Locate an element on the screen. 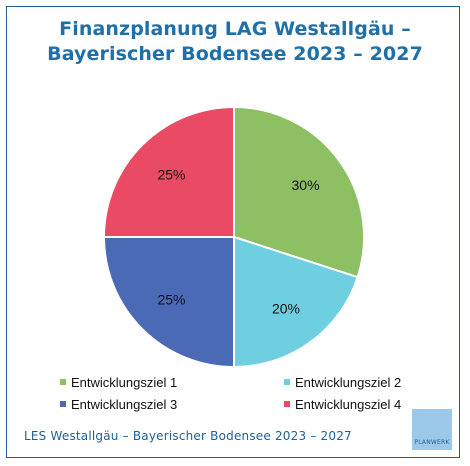 Image resolution: width=470 pixels, height=466 pixels. legend-item-1: Entwicklungsziel 1 is located at coordinates (118, 383).